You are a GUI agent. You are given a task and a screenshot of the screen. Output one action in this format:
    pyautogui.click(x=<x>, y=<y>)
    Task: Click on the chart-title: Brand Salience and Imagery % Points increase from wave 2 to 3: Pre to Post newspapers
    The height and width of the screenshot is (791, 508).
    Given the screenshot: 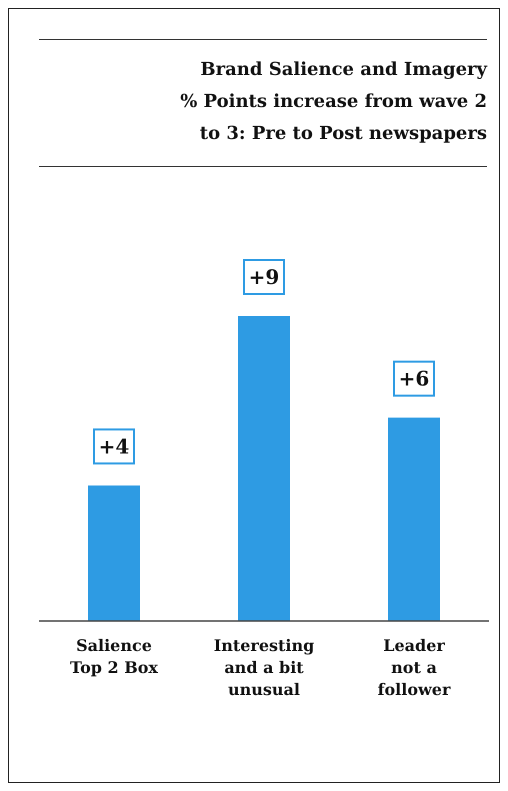 What is the action you would take?
    pyautogui.click(x=333, y=102)
    